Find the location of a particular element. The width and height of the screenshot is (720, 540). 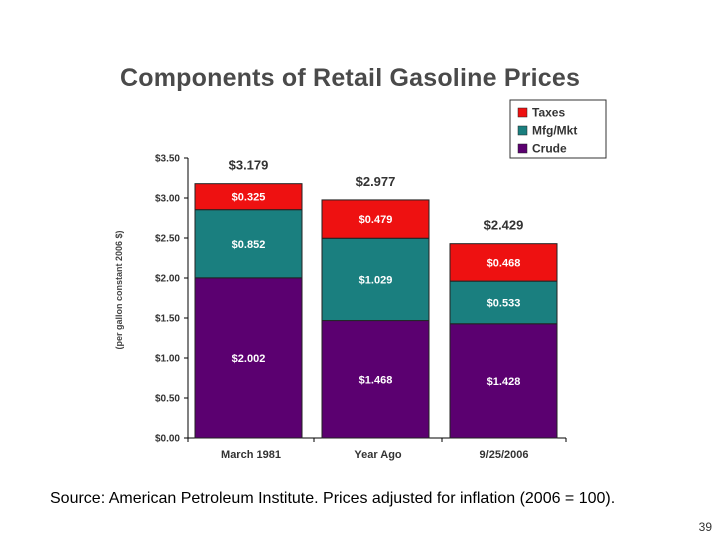

bar-segment-label: $0.479 is located at coordinates (376, 220).